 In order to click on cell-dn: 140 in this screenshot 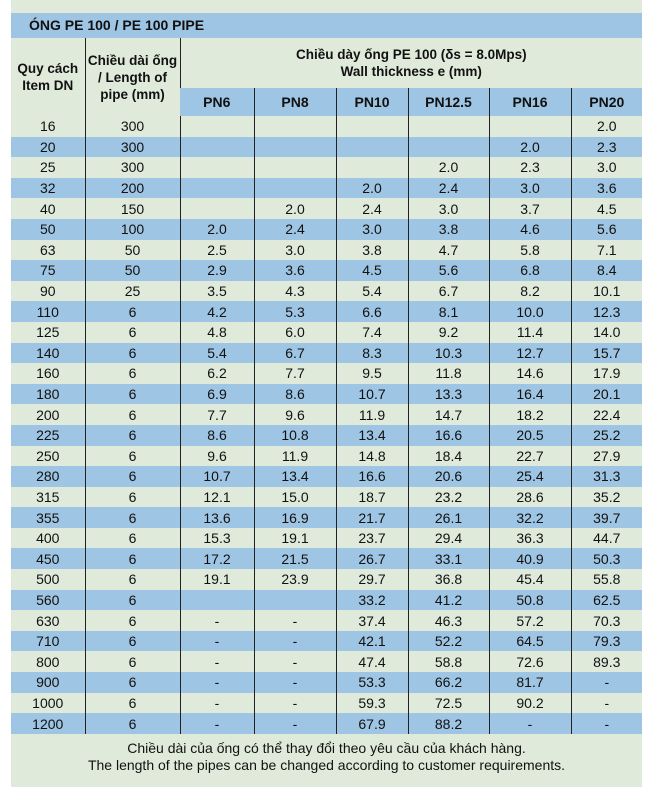, I will do `click(48, 352)`.